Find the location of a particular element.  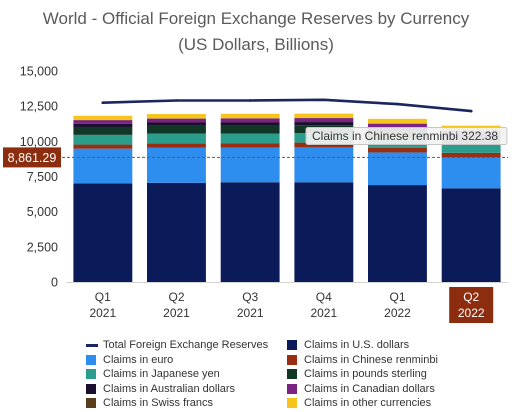

y-tick-label: 10,000 is located at coordinates (39, 142).